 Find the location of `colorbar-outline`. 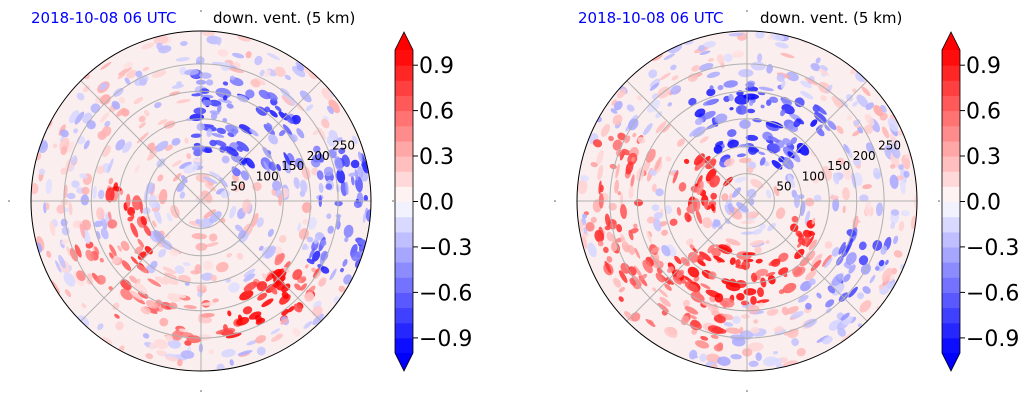

colorbar-outline is located at coordinates (404, 201).